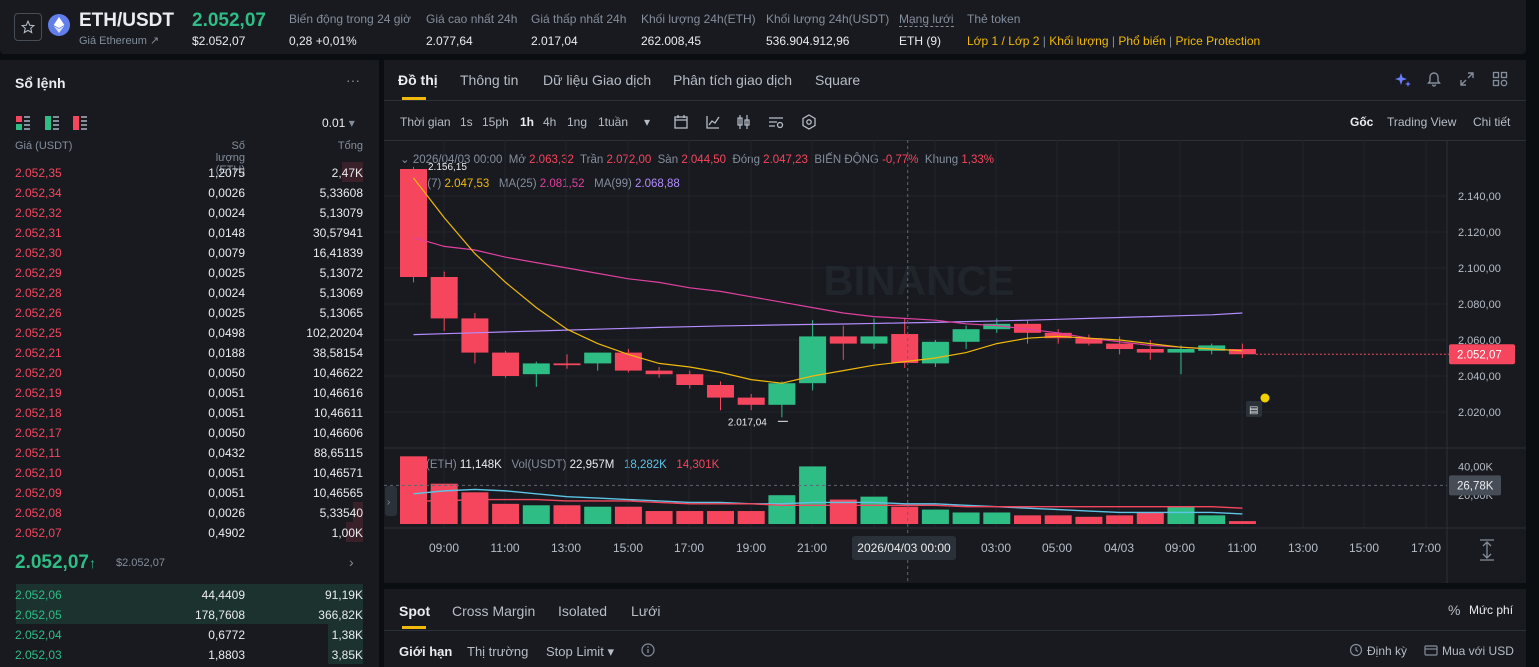  I want to click on view-original: Gốc, so click(1362, 122).